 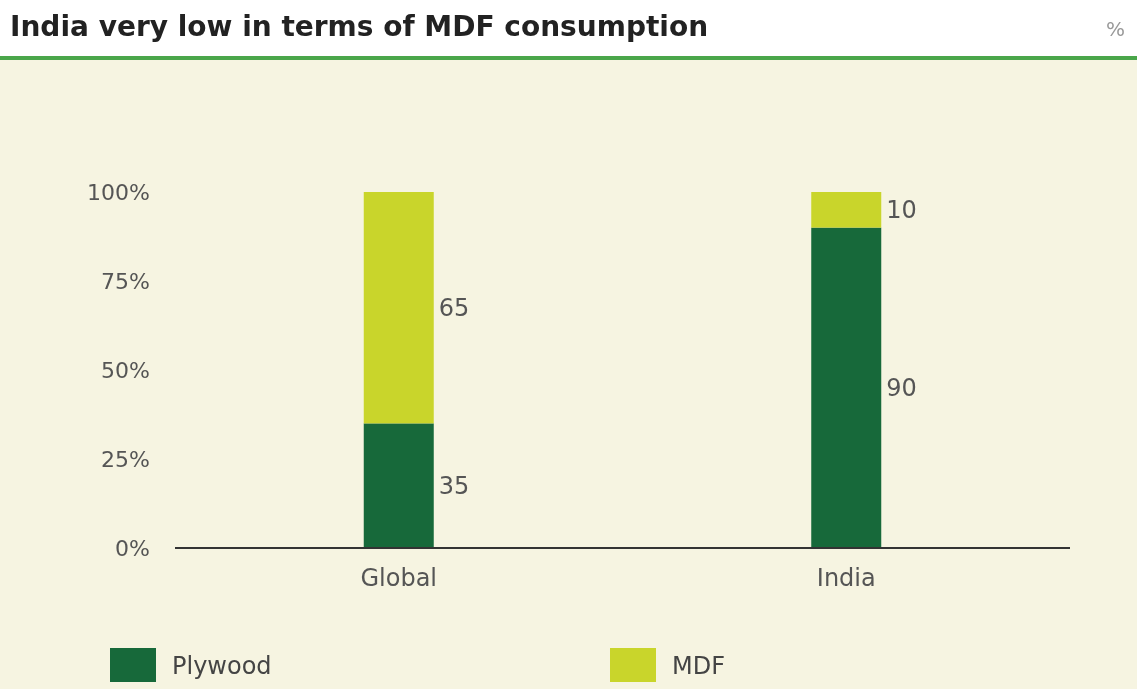 What do you see at coordinates (454, 308) in the screenshot?
I see `data-label: 65` at bounding box center [454, 308].